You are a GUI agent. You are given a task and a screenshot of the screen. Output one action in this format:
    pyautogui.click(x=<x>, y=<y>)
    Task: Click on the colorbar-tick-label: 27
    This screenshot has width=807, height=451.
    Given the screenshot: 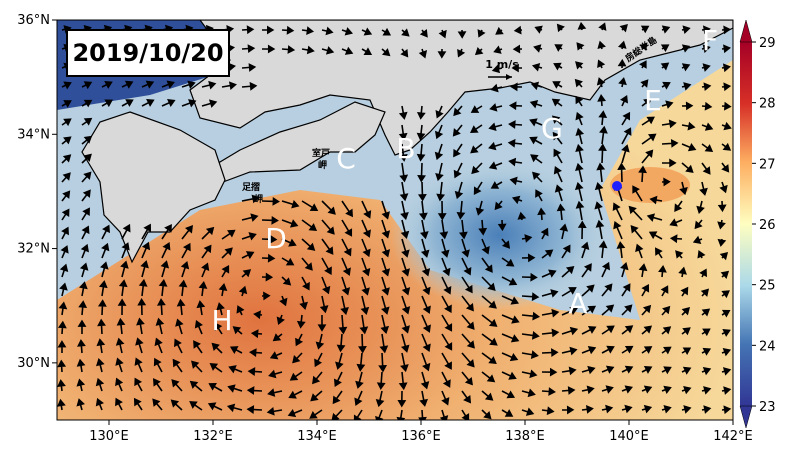 What is the action you would take?
    pyautogui.click(x=767, y=164)
    